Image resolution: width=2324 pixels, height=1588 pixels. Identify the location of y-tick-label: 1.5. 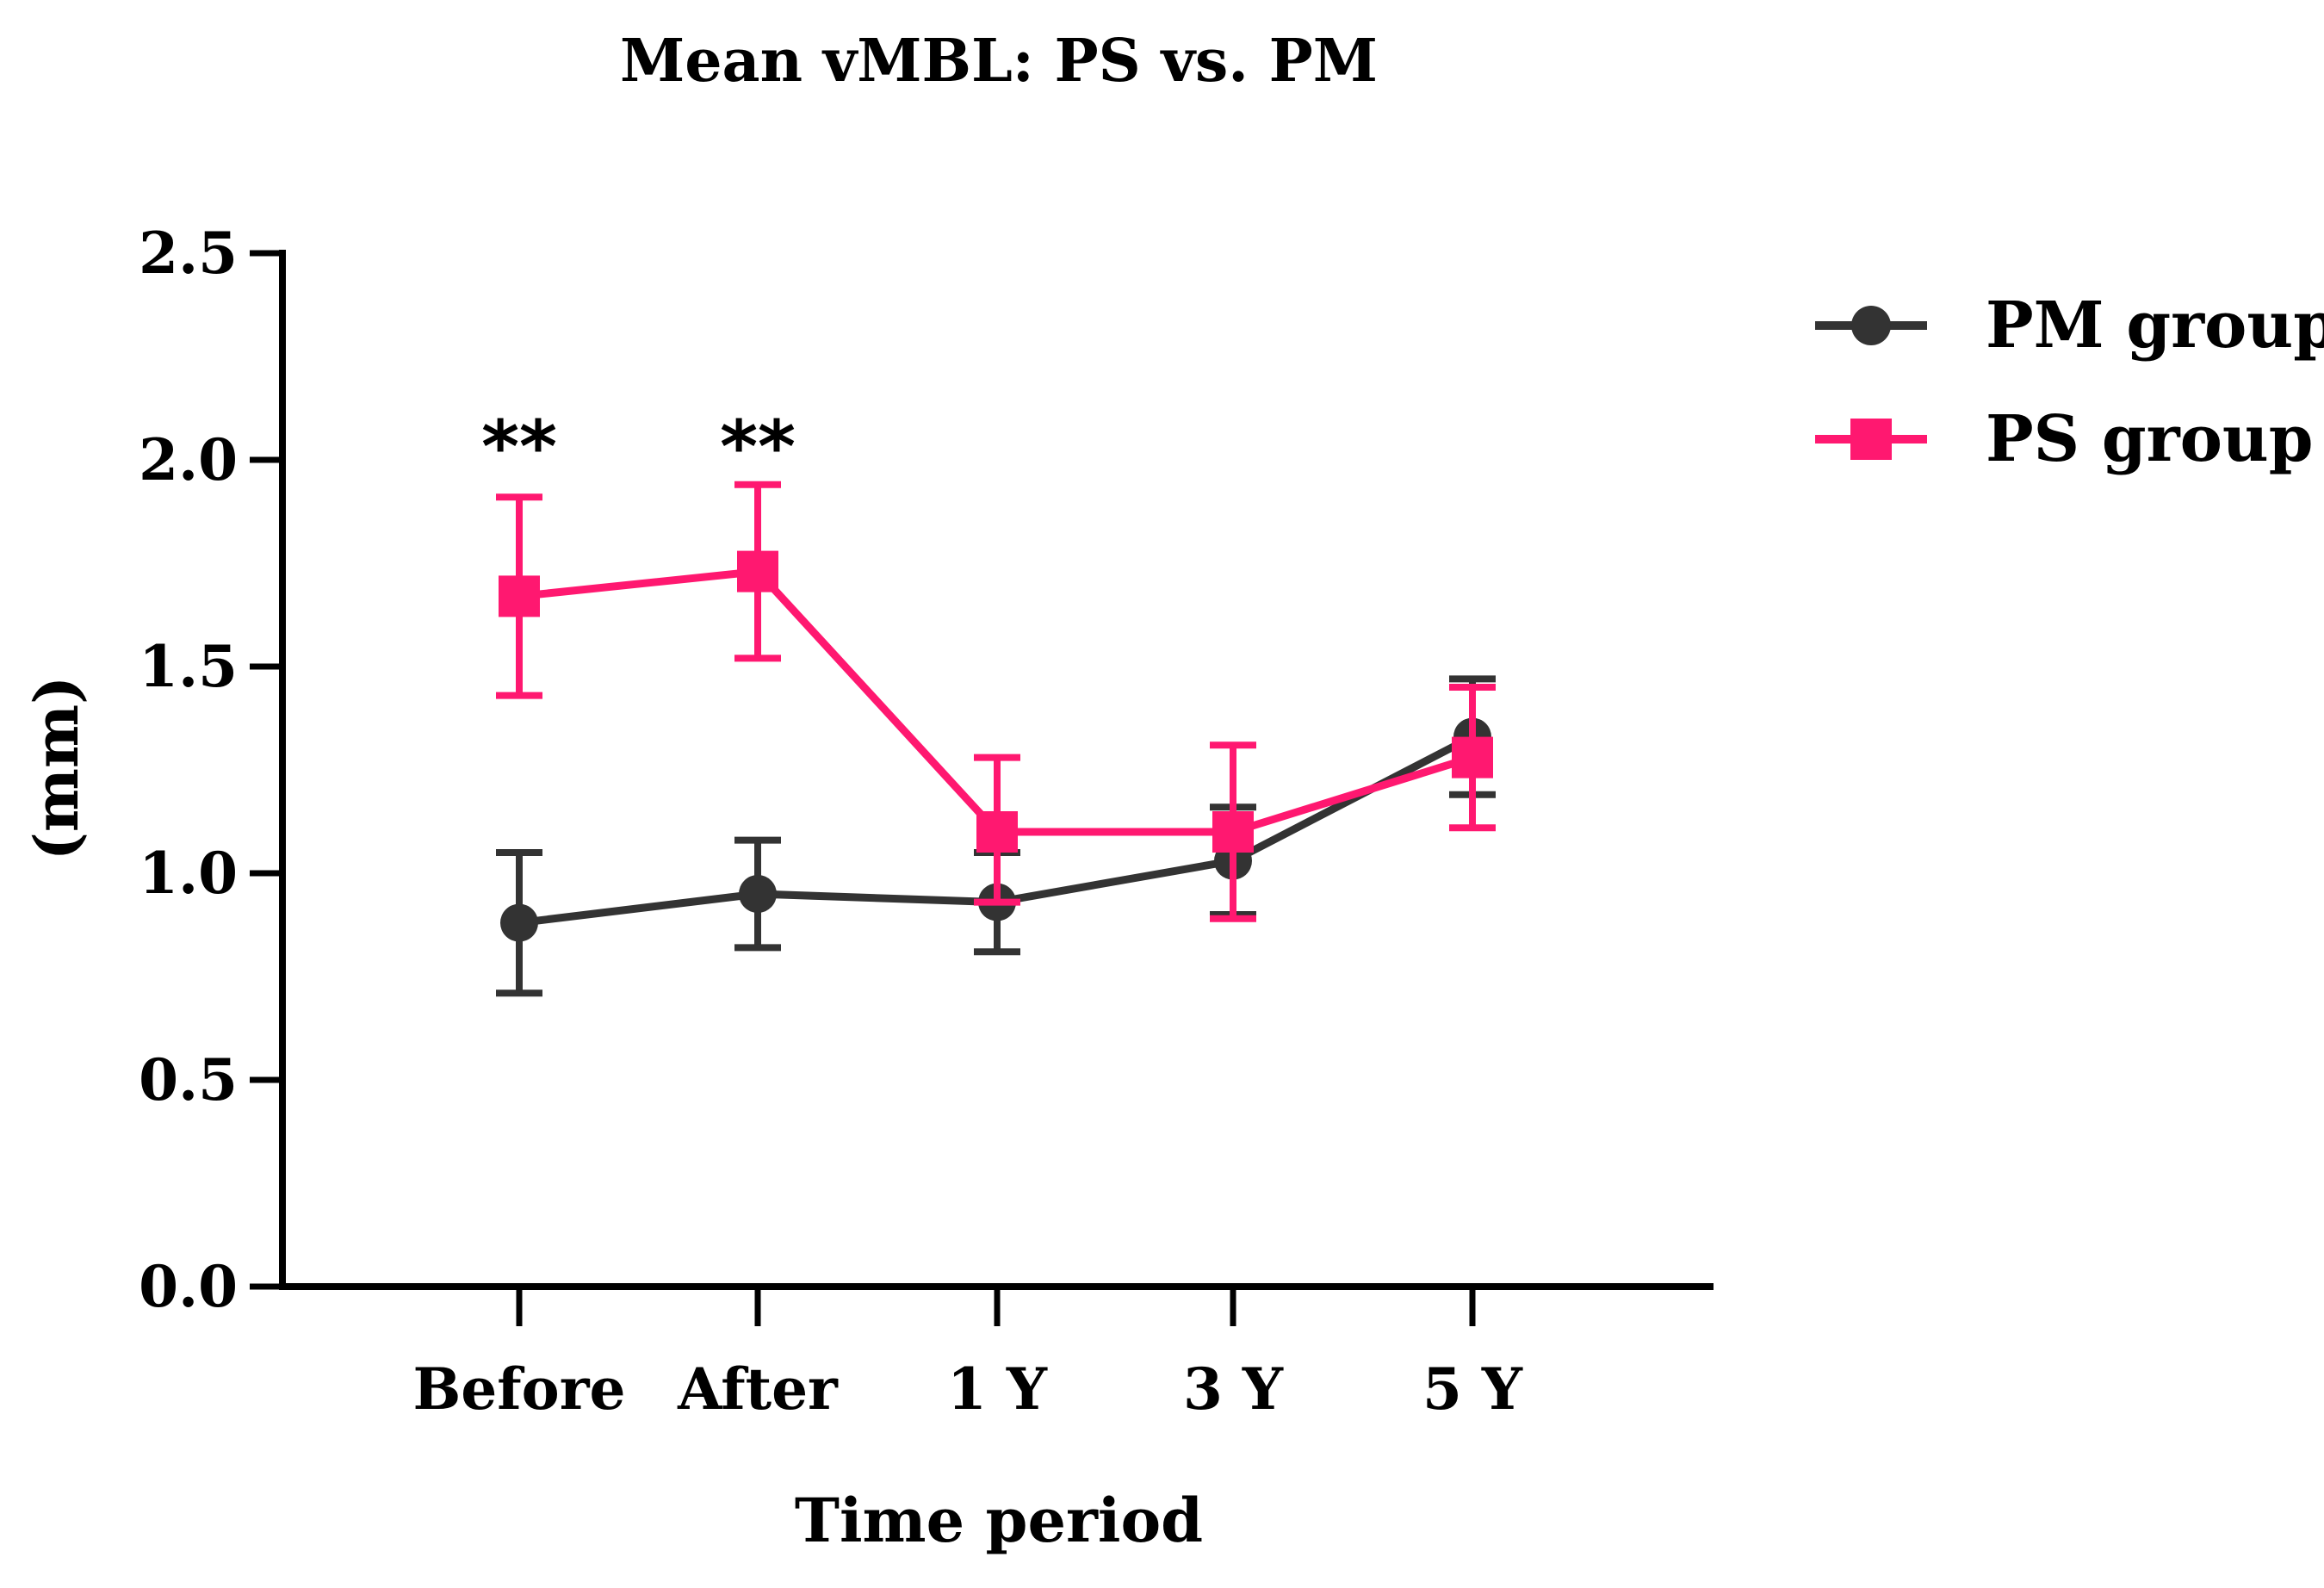
(189, 666).